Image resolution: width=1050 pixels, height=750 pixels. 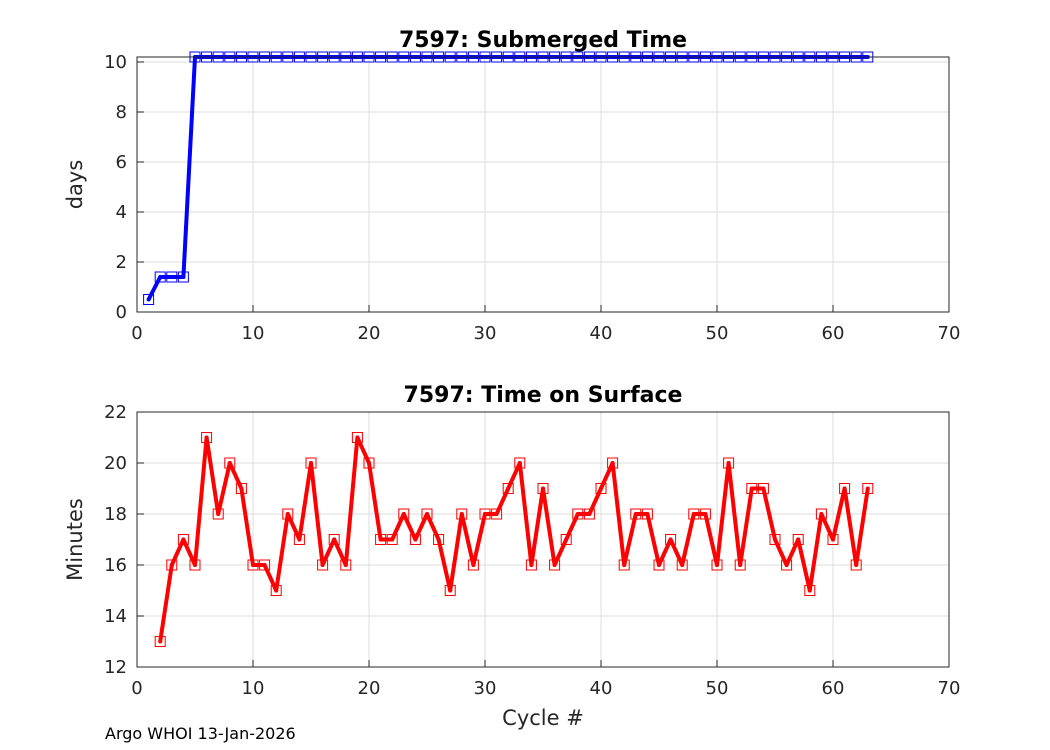 What do you see at coordinates (485, 688) in the screenshot?
I see `surface-xtick-label: 30` at bounding box center [485, 688].